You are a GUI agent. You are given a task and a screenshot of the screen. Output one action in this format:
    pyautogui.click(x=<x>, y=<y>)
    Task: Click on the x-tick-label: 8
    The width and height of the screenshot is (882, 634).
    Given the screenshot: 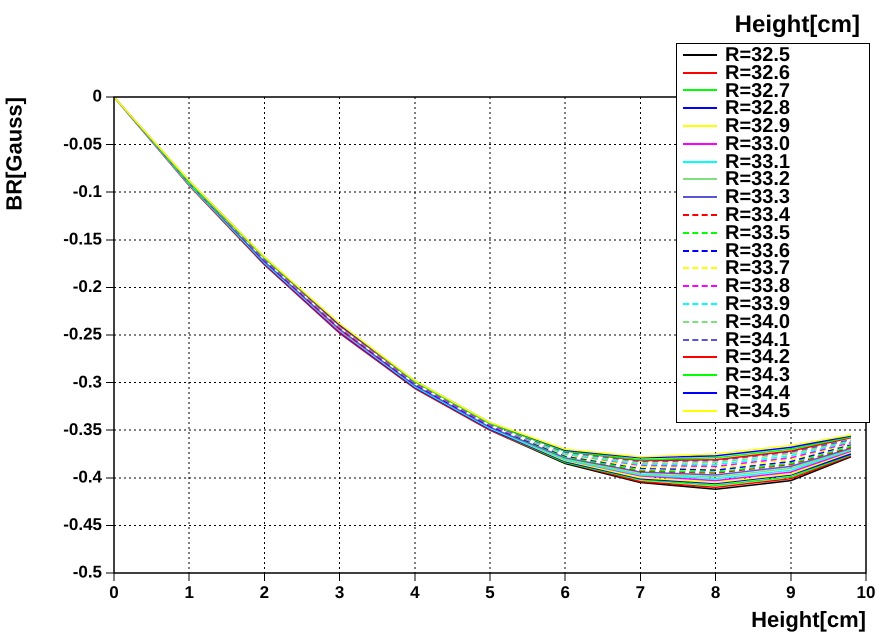 What is the action you would take?
    pyautogui.click(x=715, y=592)
    